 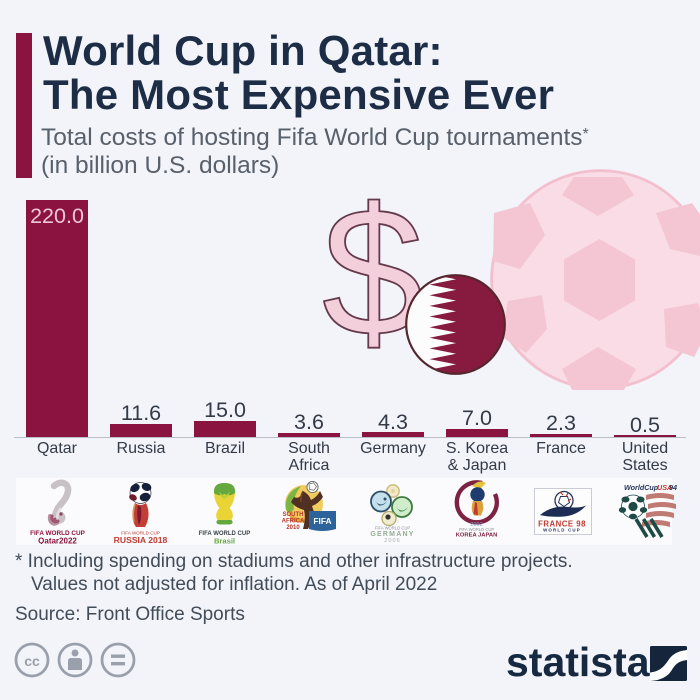 I want to click on svg-text: cc, so click(x=32, y=661).